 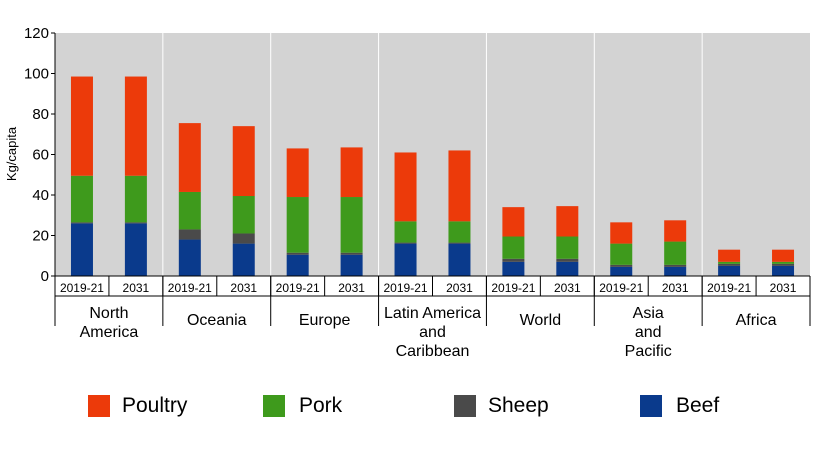 I want to click on legend-item-beef: Beef, so click(x=679, y=406).